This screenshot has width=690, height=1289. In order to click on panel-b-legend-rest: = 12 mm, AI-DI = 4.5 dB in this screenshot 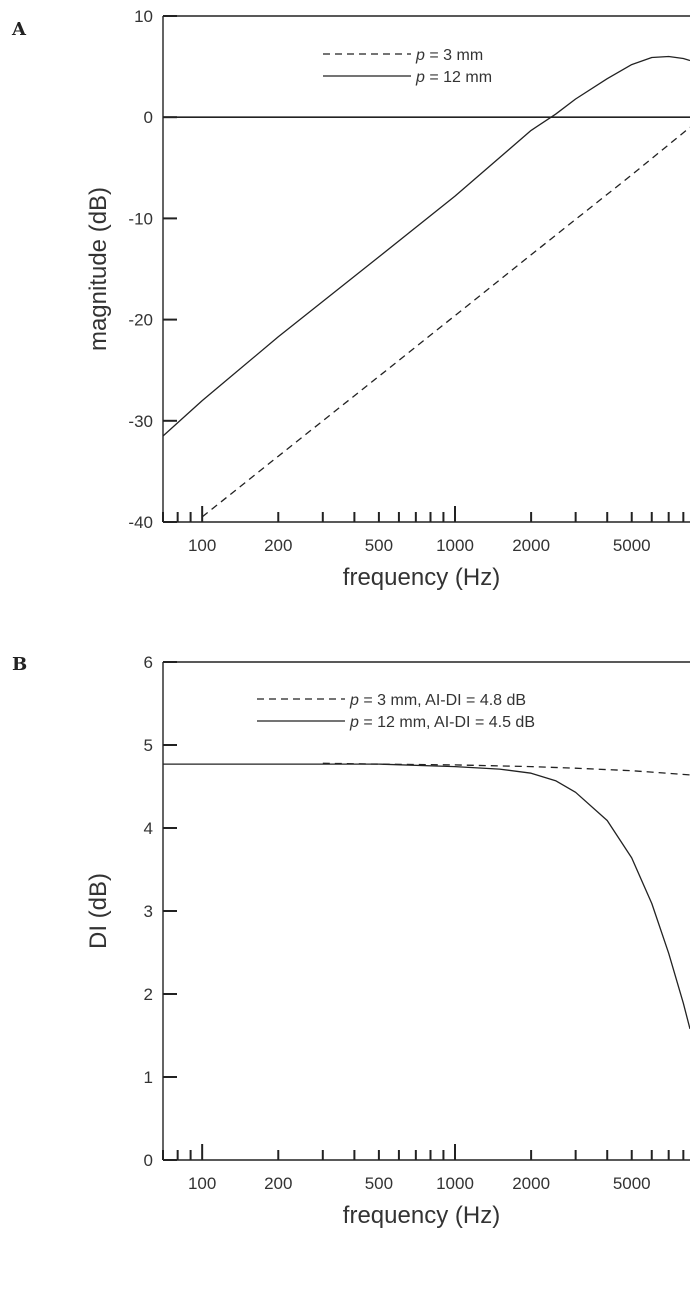, I will do `click(447, 722)`.